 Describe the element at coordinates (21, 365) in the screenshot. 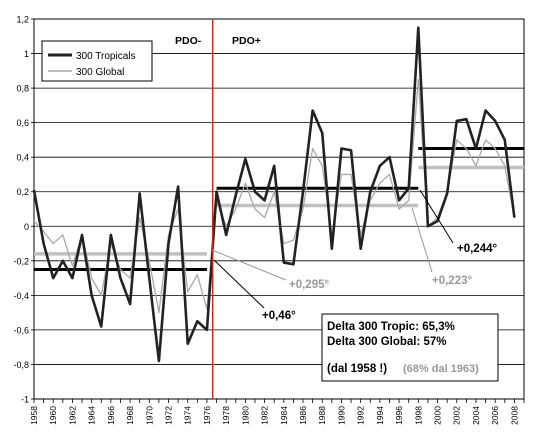

I see `y-tick-label: -0,8` at that location.